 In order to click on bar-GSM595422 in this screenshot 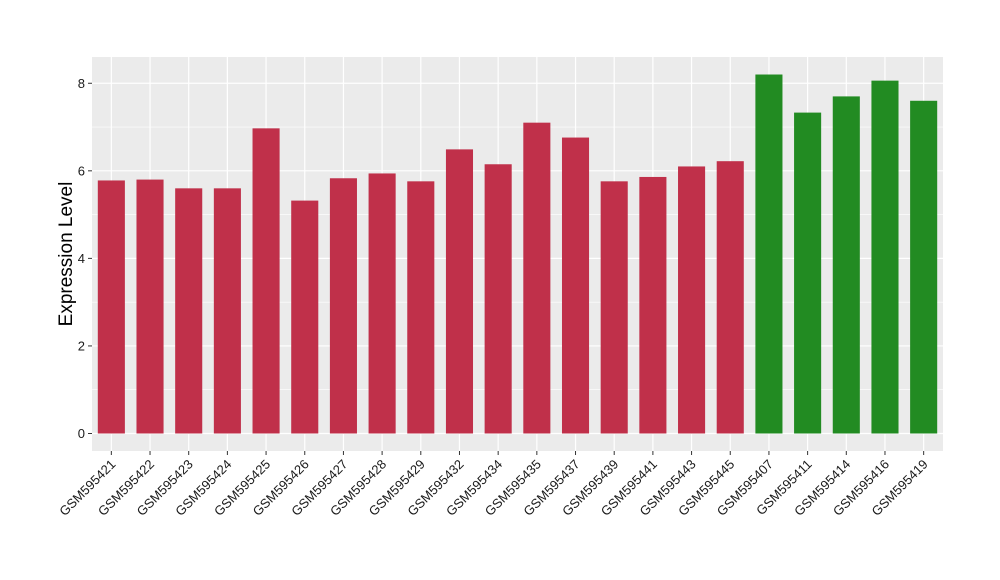, I will do `click(150, 306)`.